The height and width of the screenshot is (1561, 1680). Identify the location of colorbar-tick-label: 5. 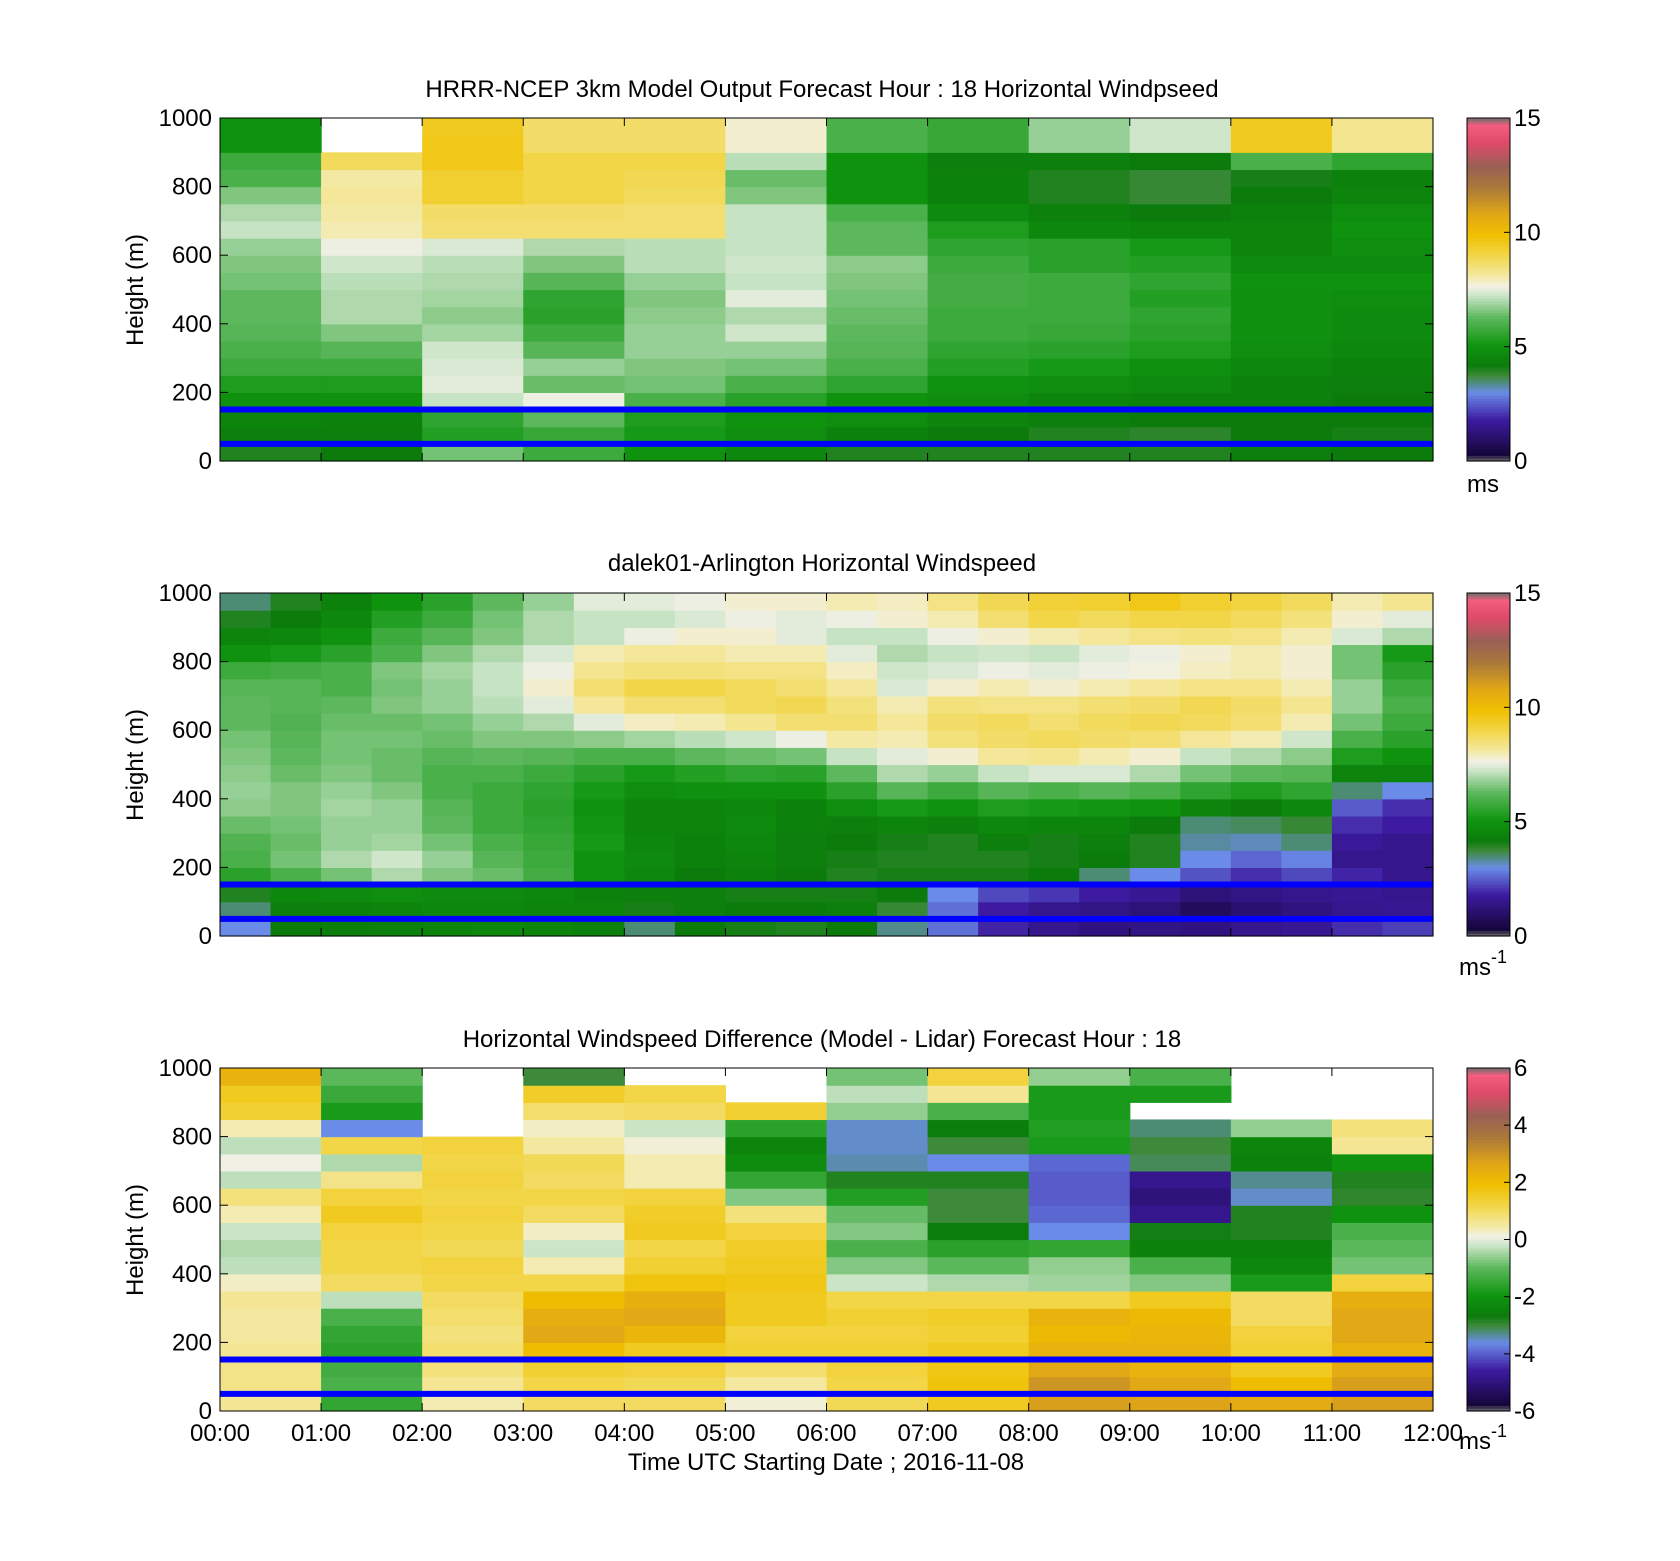
(1520, 347).